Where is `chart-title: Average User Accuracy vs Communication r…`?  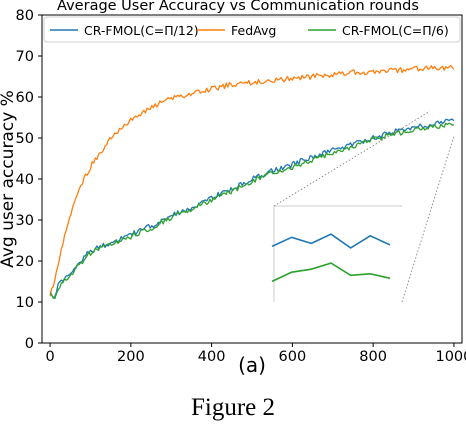 chart-title: Average User Accuracy vs Communication r… is located at coordinates (238, 7).